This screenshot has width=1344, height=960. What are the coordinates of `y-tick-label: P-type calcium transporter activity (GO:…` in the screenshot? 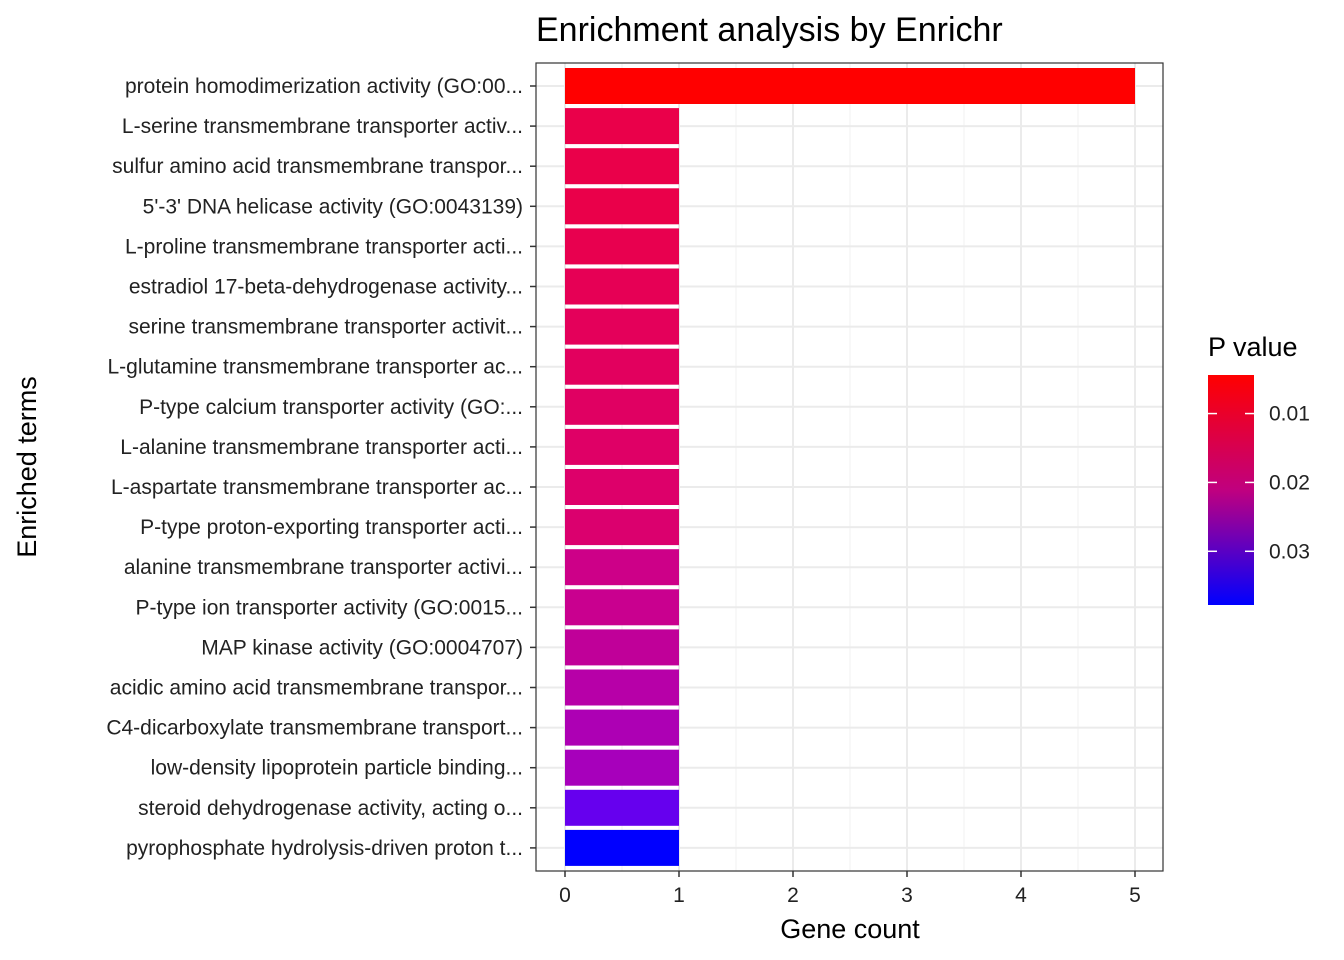 It's located at (331, 407).